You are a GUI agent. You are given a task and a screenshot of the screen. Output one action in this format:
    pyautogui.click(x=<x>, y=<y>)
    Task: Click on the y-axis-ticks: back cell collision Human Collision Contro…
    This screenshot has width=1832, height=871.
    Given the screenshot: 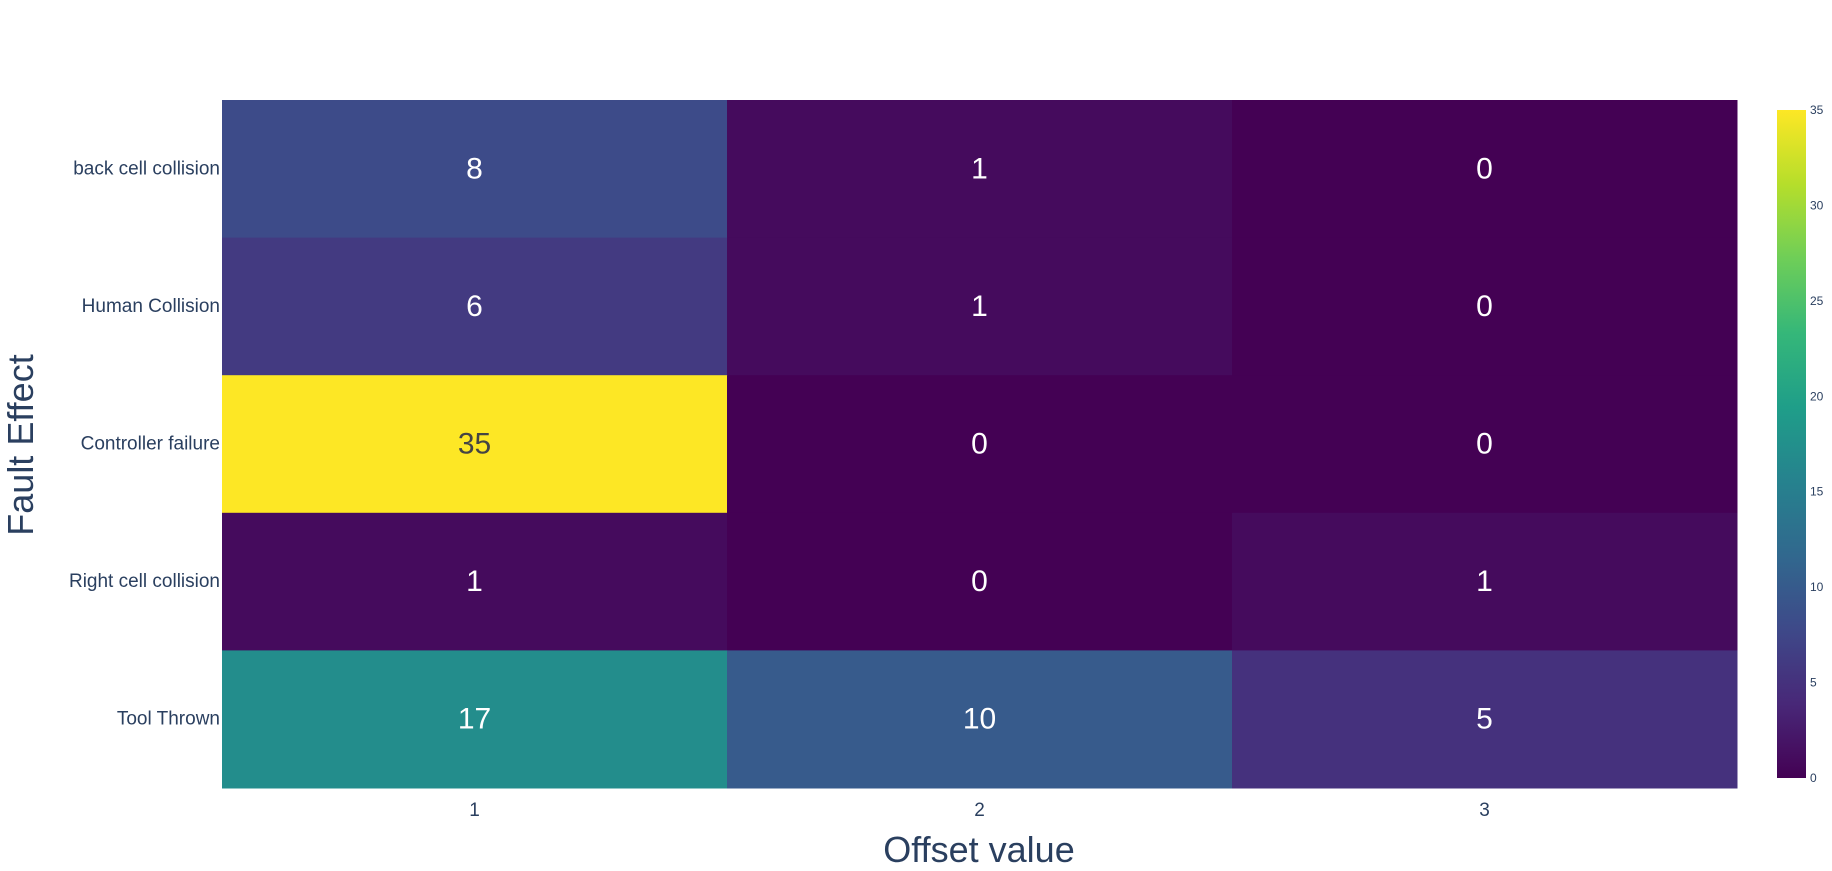 What is the action you would take?
    pyautogui.click(x=144, y=443)
    